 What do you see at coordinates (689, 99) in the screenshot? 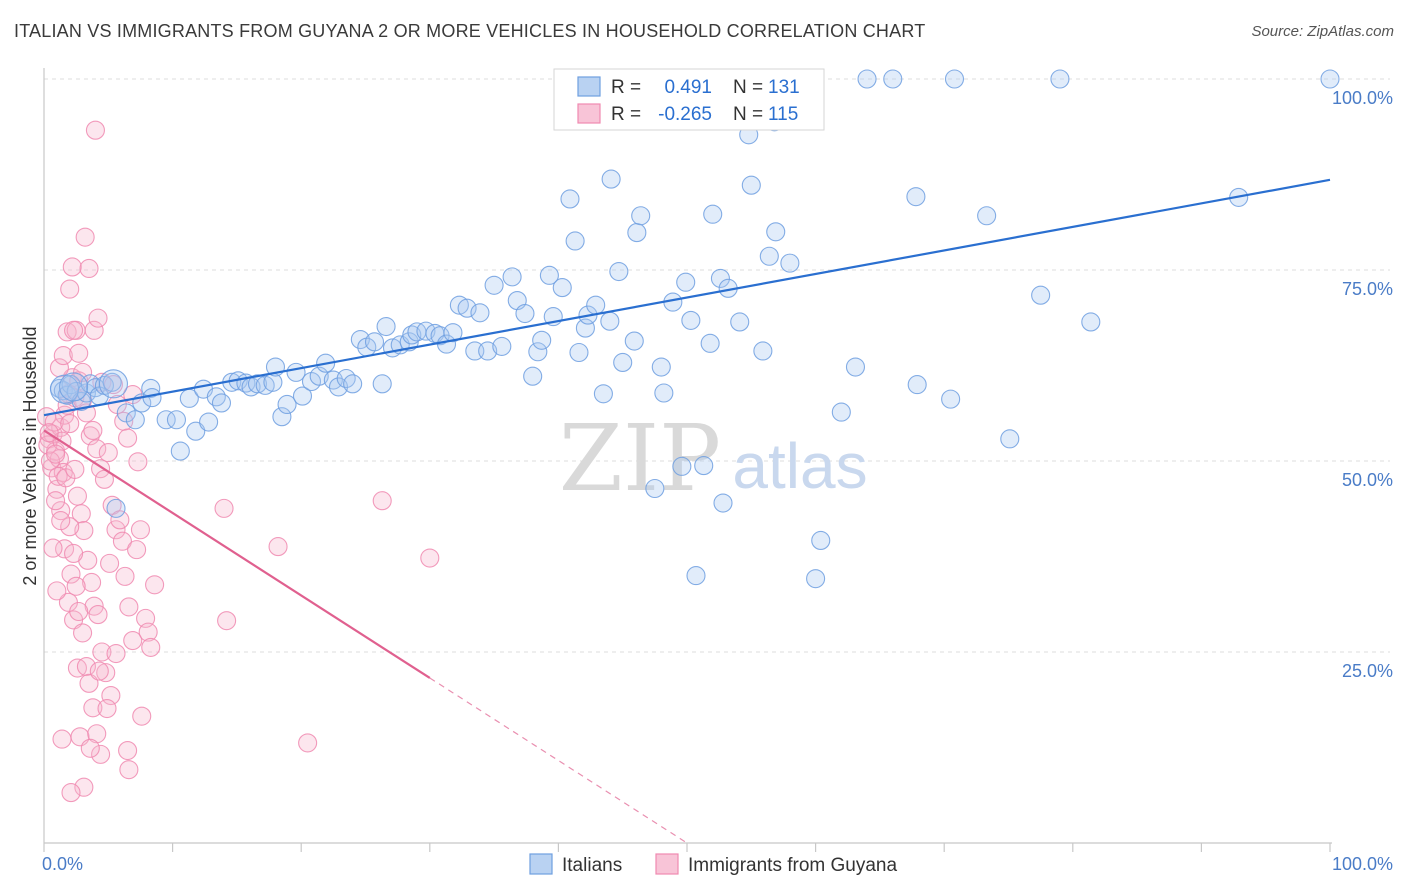
I see `stats-legend: R = 0.491 N = 131 R = -0.265 N = 115` at bounding box center [689, 99].